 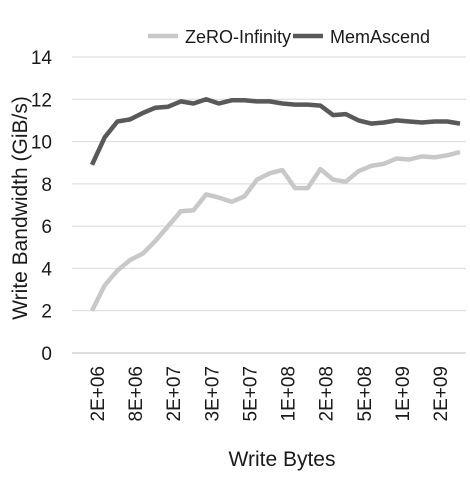 What do you see at coordinates (174, 393) in the screenshot?
I see `x-tick-label: 2E+07` at bounding box center [174, 393].